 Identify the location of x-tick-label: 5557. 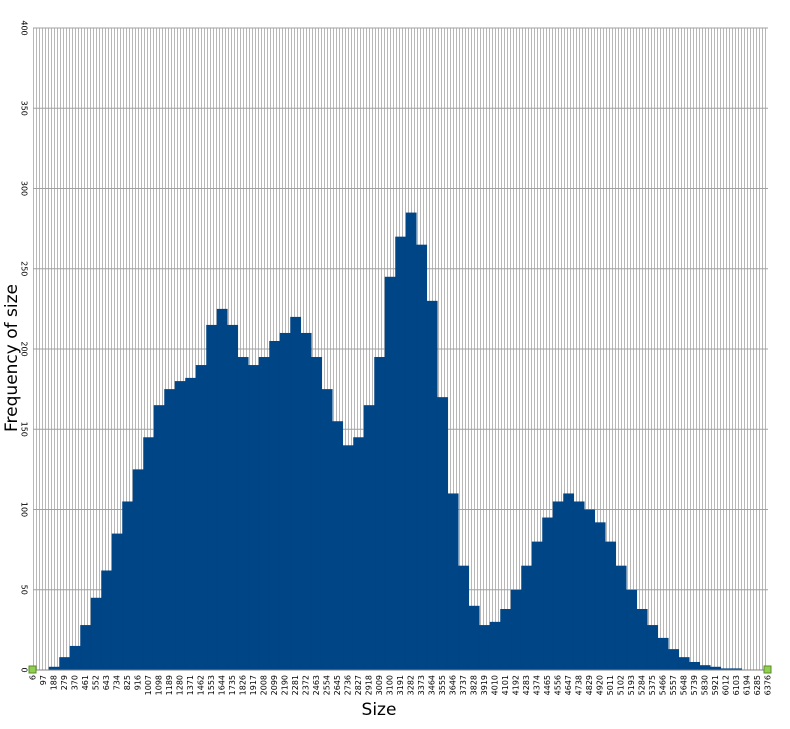
(673, 685).